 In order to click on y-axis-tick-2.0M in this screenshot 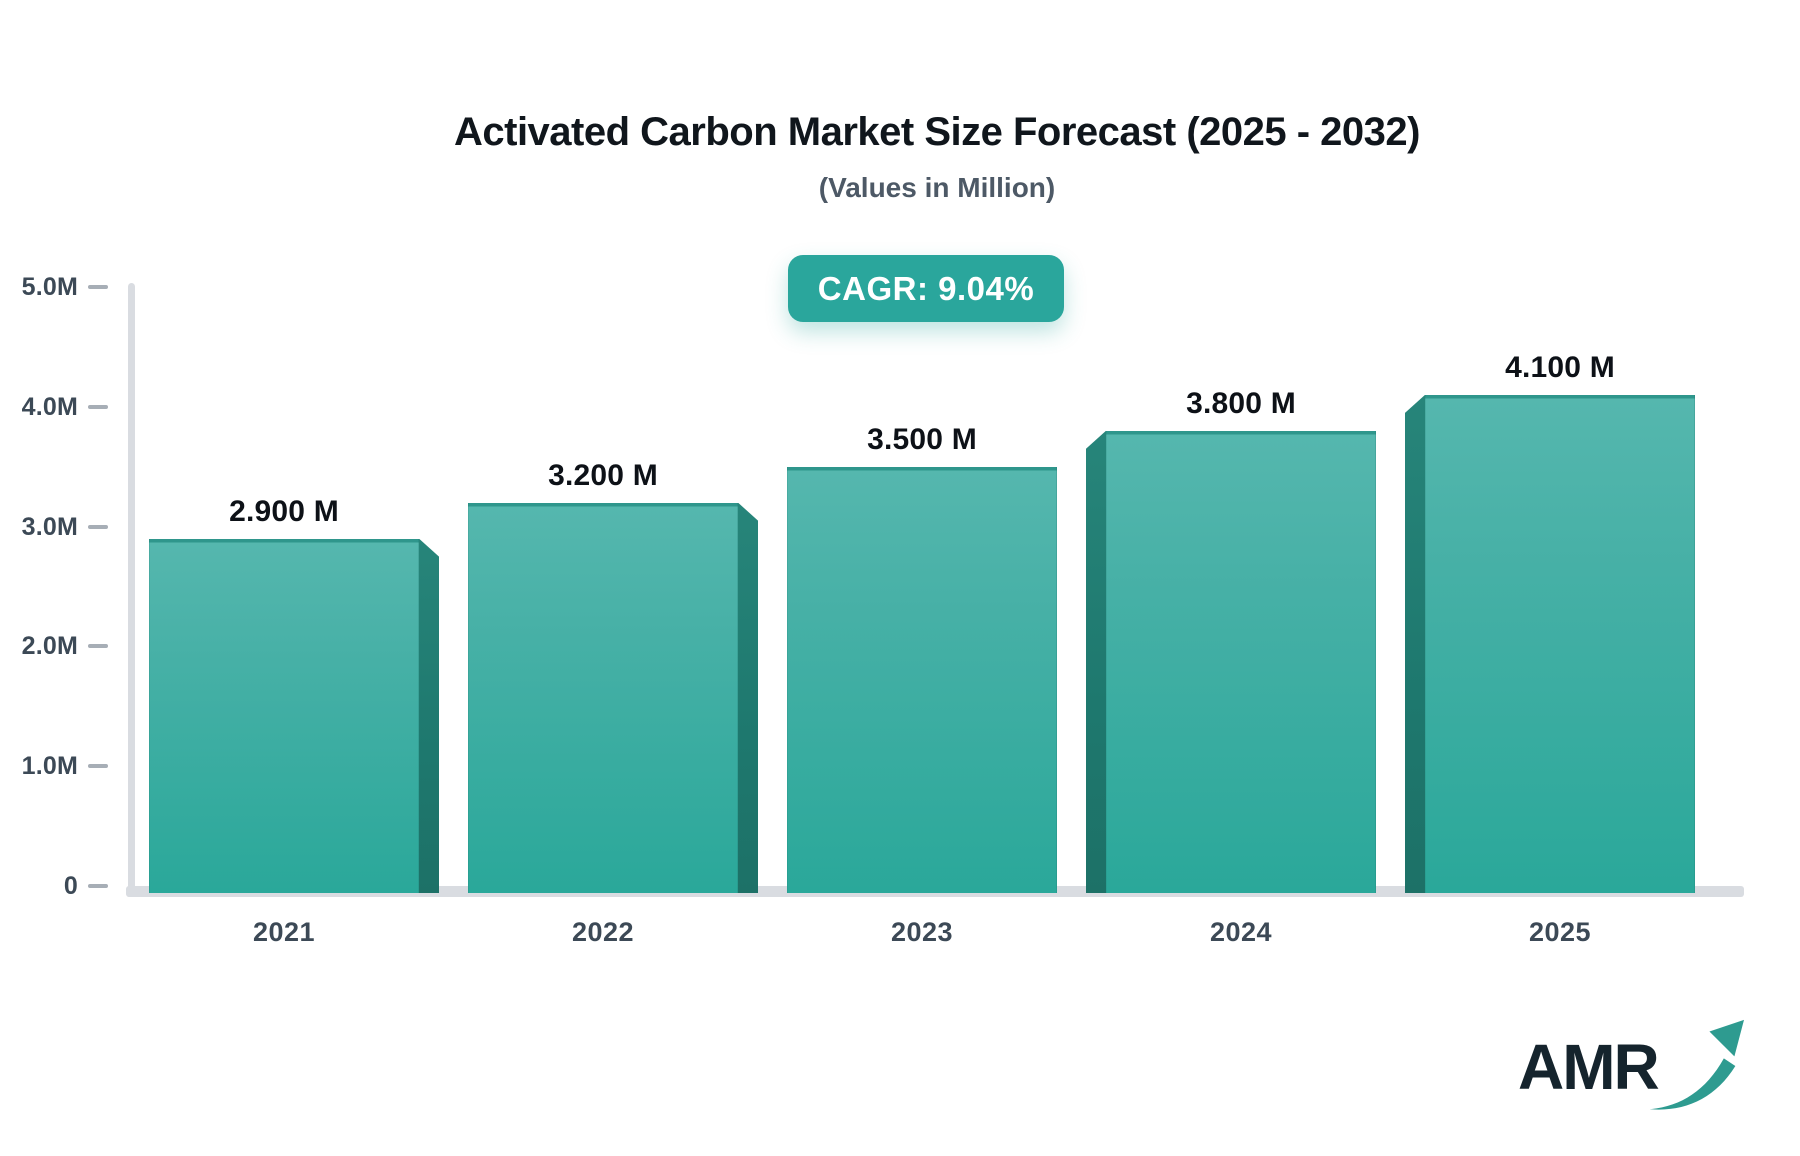, I will do `click(98, 646)`.